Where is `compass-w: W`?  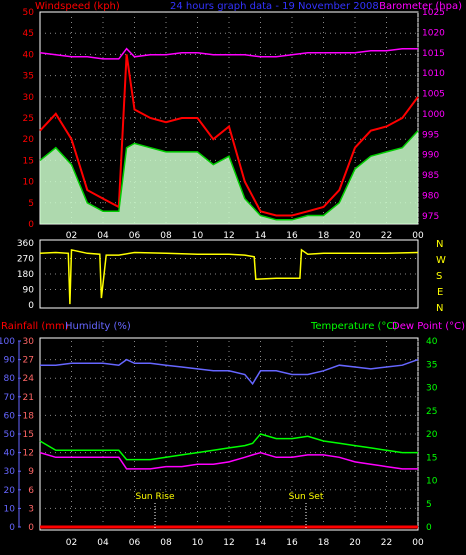
compass-w: W is located at coordinates (441, 260).